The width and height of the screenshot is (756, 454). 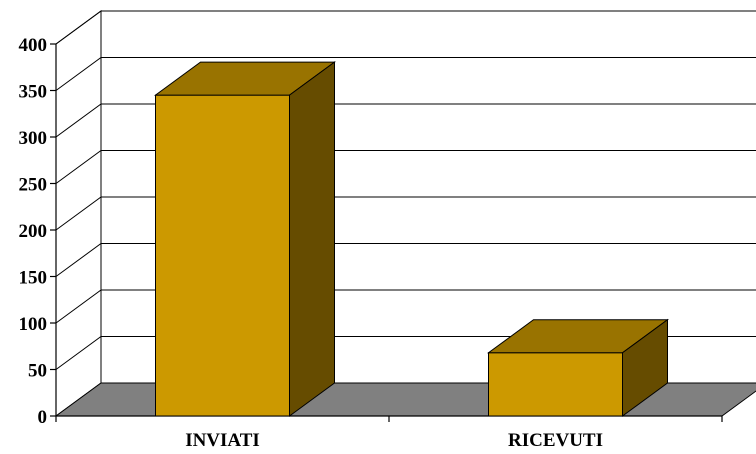 I want to click on y-tick-label: 50, so click(x=37, y=371).